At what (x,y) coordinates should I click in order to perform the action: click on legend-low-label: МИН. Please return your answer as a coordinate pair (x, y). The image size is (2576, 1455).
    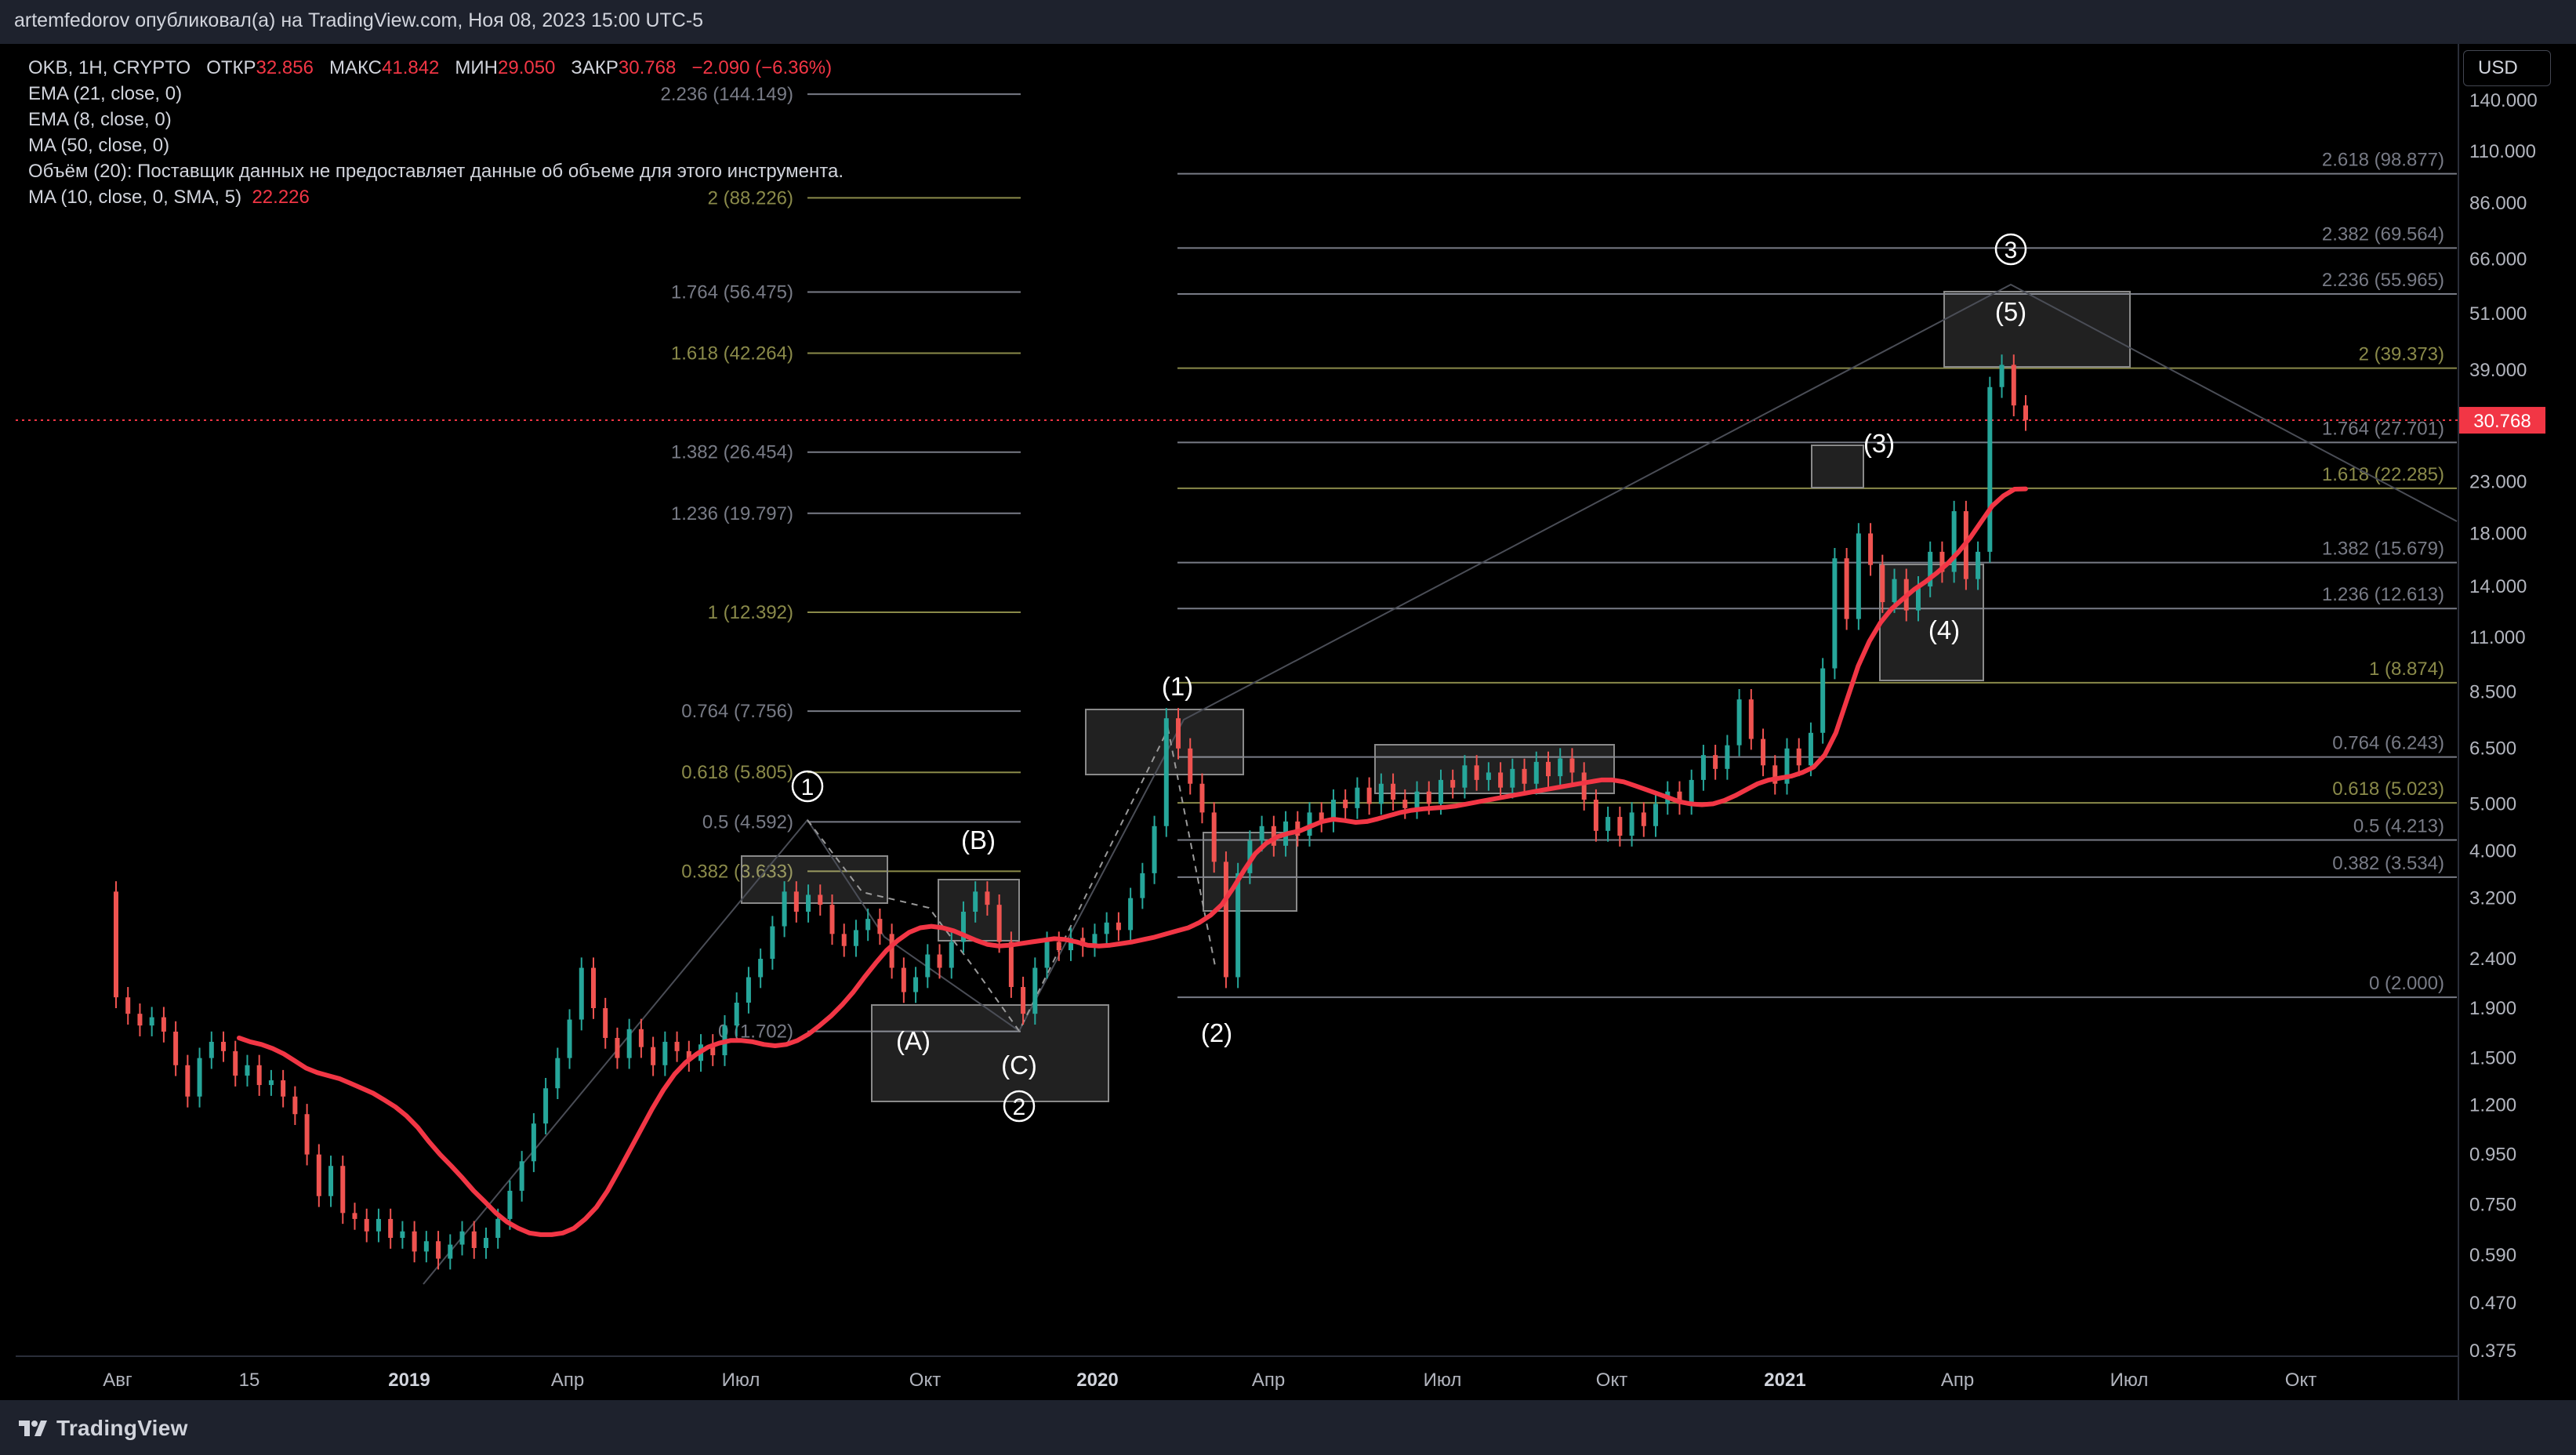
    Looking at the image, I should click on (477, 67).